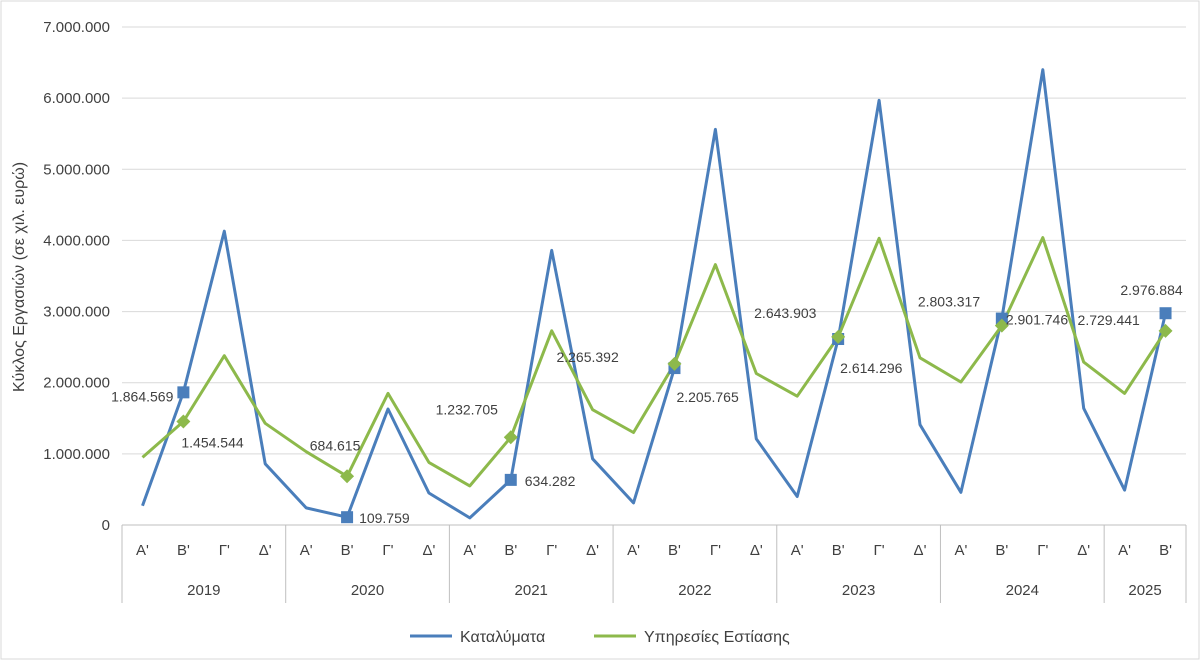  What do you see at coordinates (335, 445) in the screenshot?
I see `data-label: 684.615` at bounding box center [335, 445].